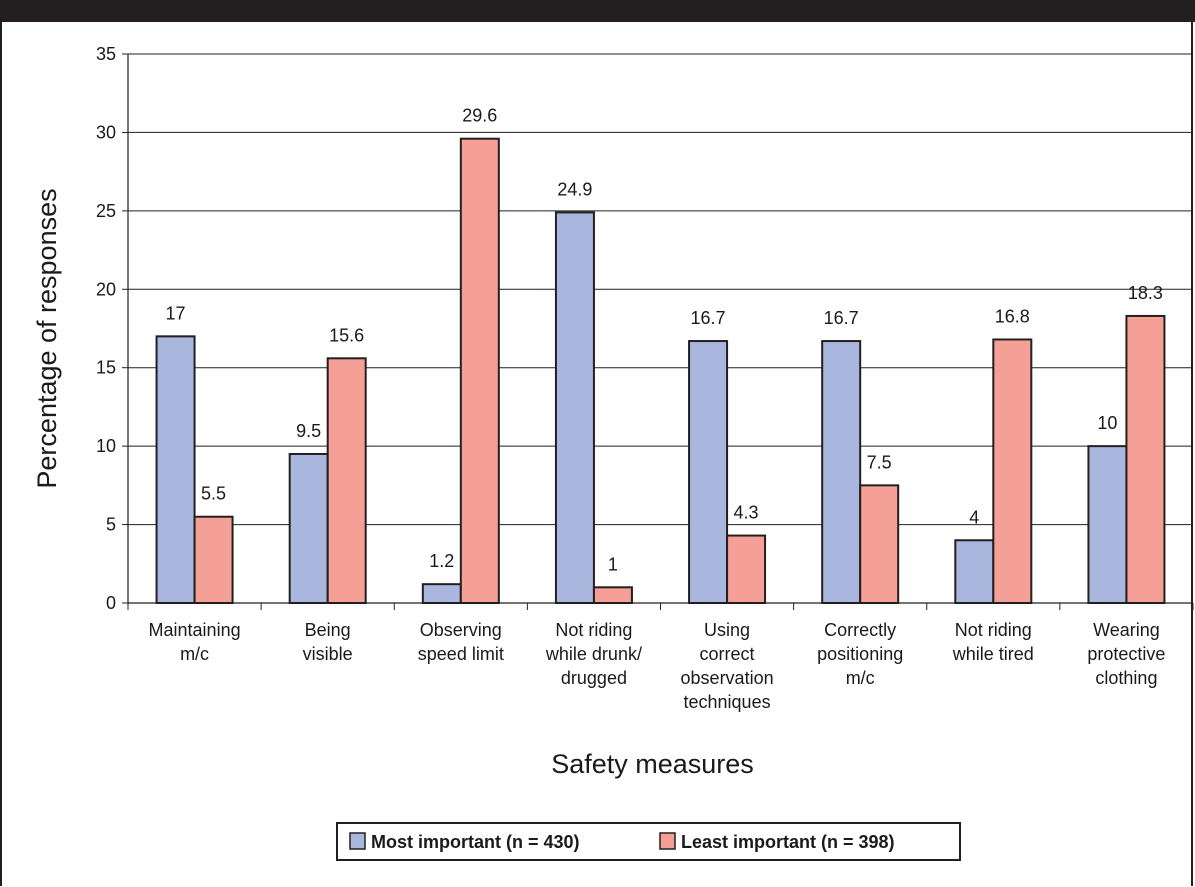  I want to click on x-category-label: observation, so click(727, 678).